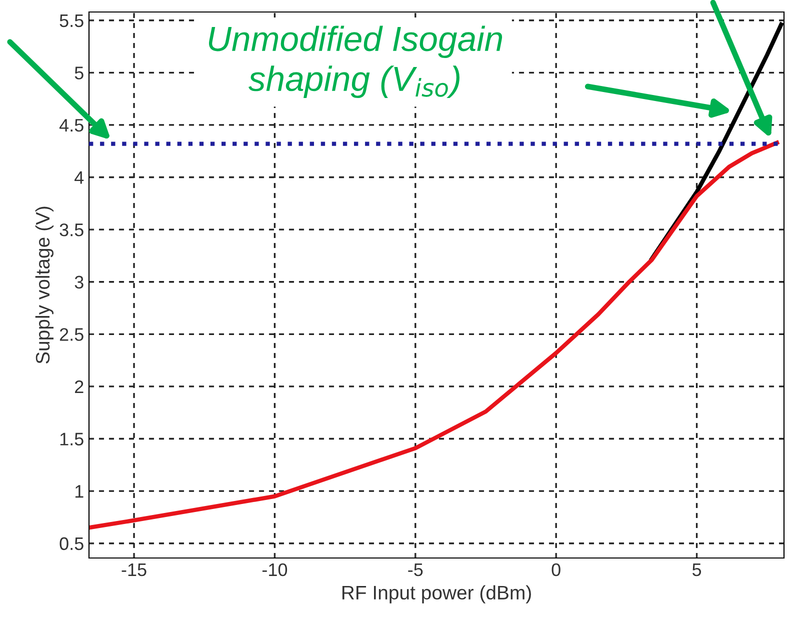  I want to click on x-tick-label: -5, so click(415, 570).